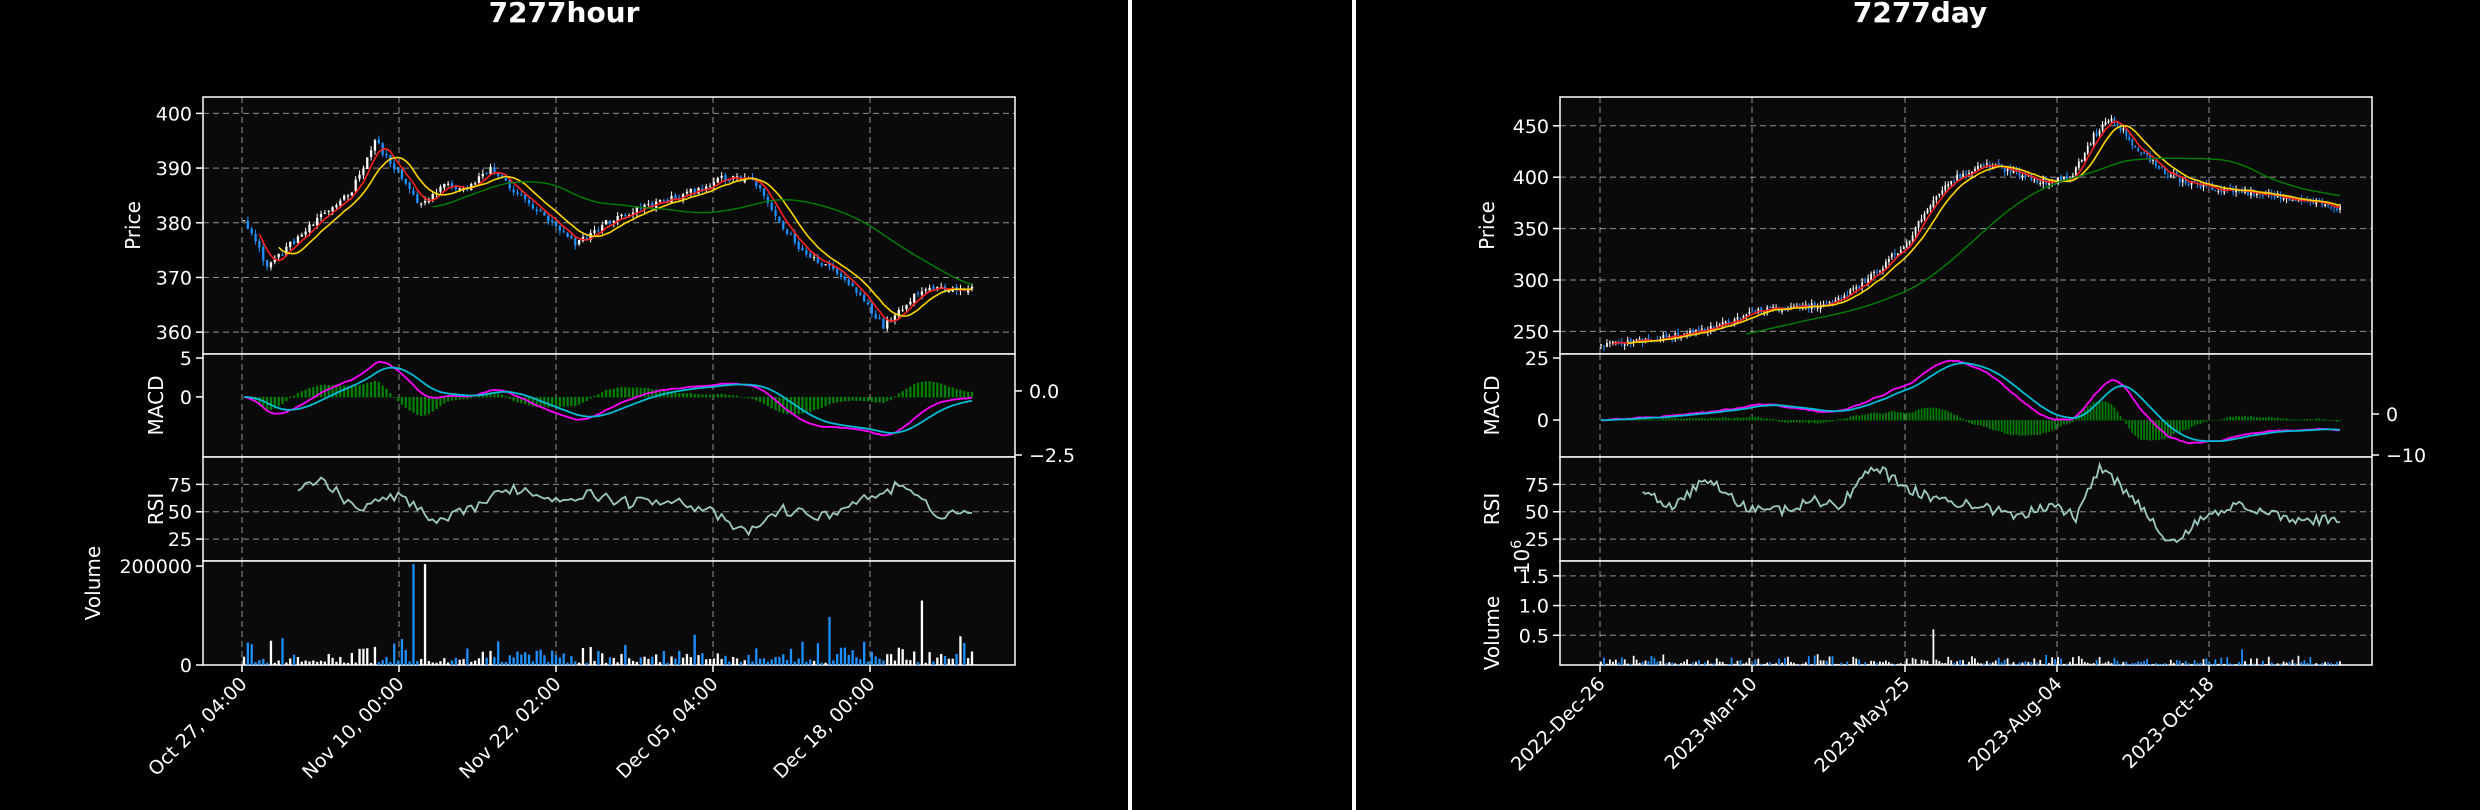  I want to click on x-tick-label: Oct 27, 04:00, so click(197, 726).